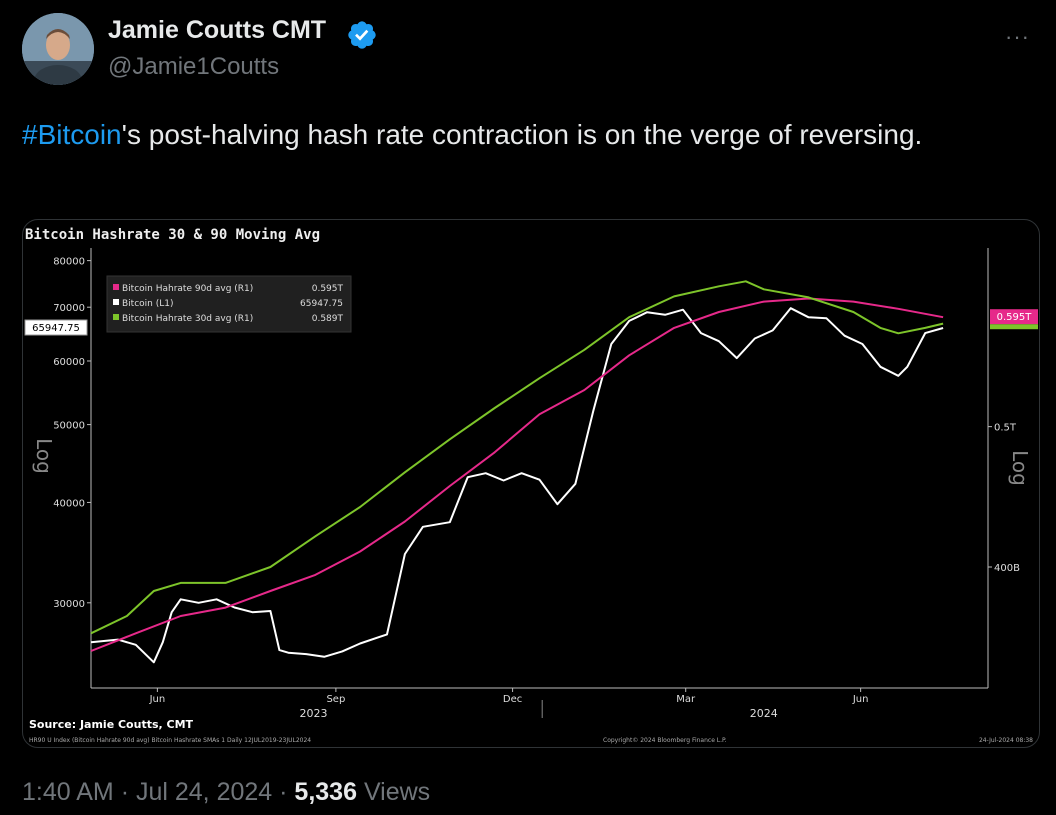  What do you see at coordinates (325, 792) in the screenshot?
I see `views-count: 5,336` at bounding box center [325, 792].